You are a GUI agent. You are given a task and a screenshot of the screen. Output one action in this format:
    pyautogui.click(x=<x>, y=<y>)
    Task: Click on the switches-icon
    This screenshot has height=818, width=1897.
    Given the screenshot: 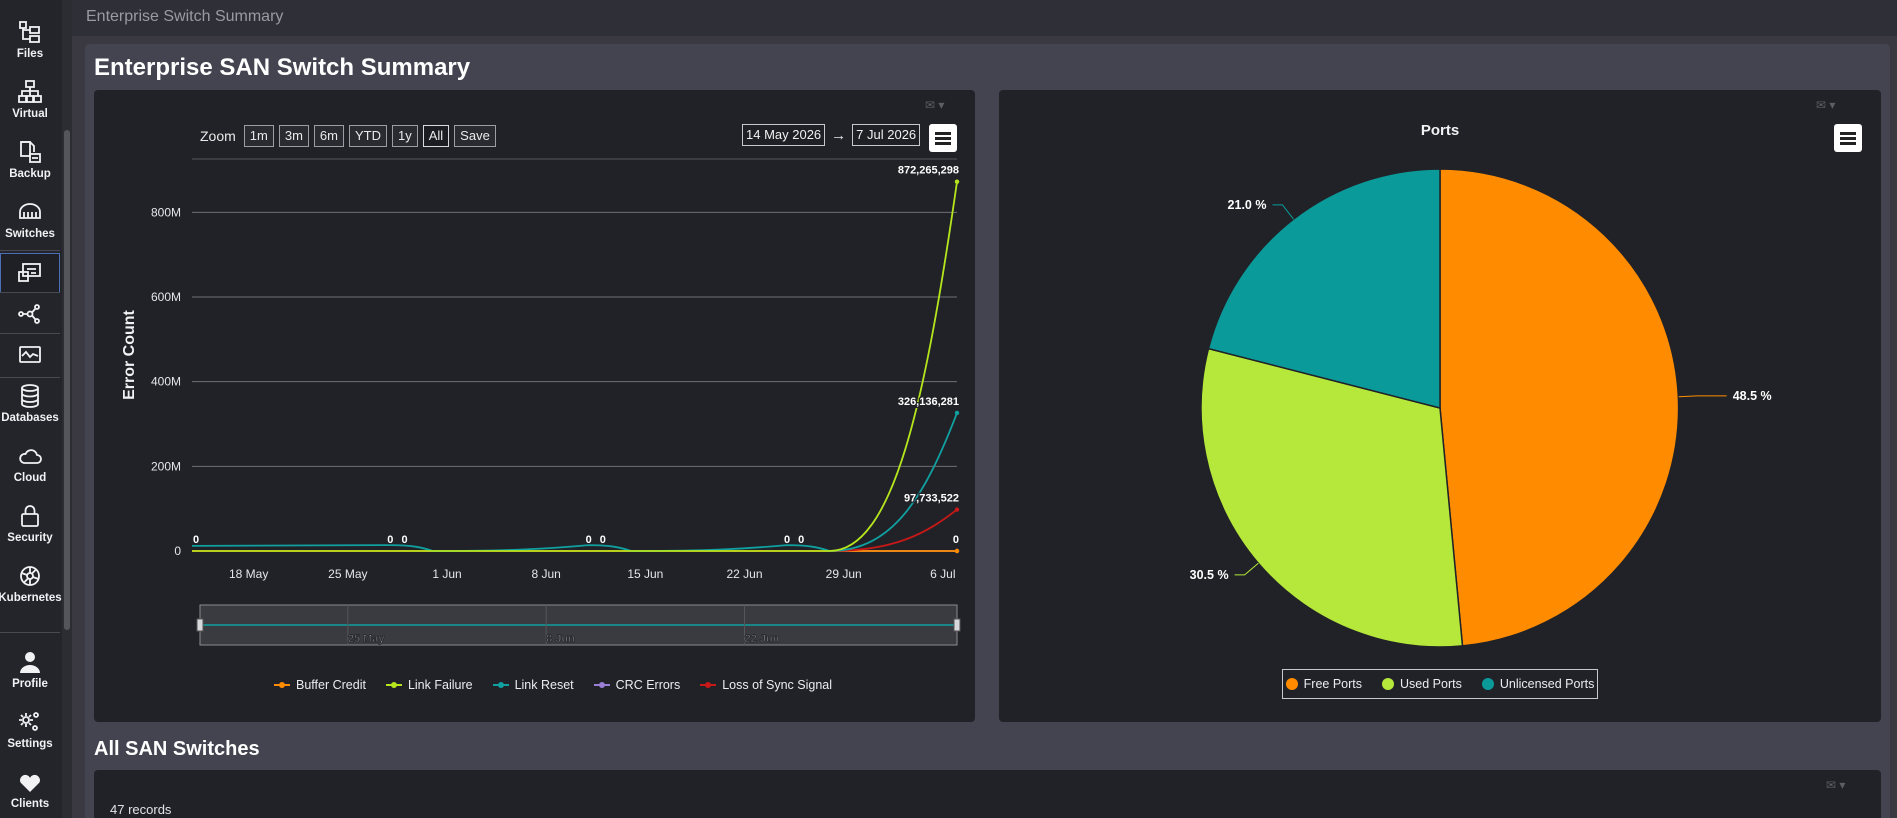 What is the action you would take?
    pyautogui.click(x=30, y=210)
    